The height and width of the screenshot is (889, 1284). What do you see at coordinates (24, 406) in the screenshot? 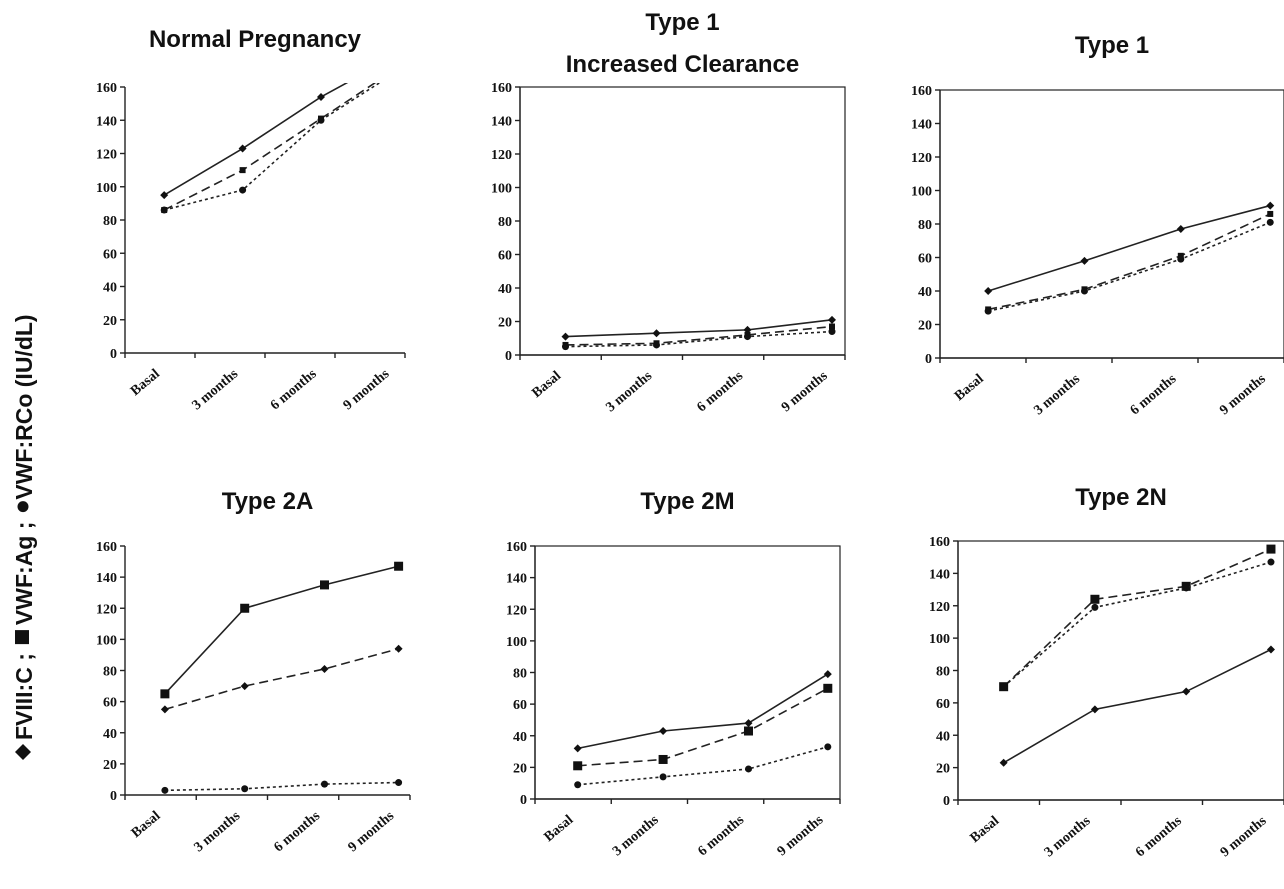
I see `y-axis-label-text: VWF:RCo (IU/dL)` at bounding box center [24, 406].